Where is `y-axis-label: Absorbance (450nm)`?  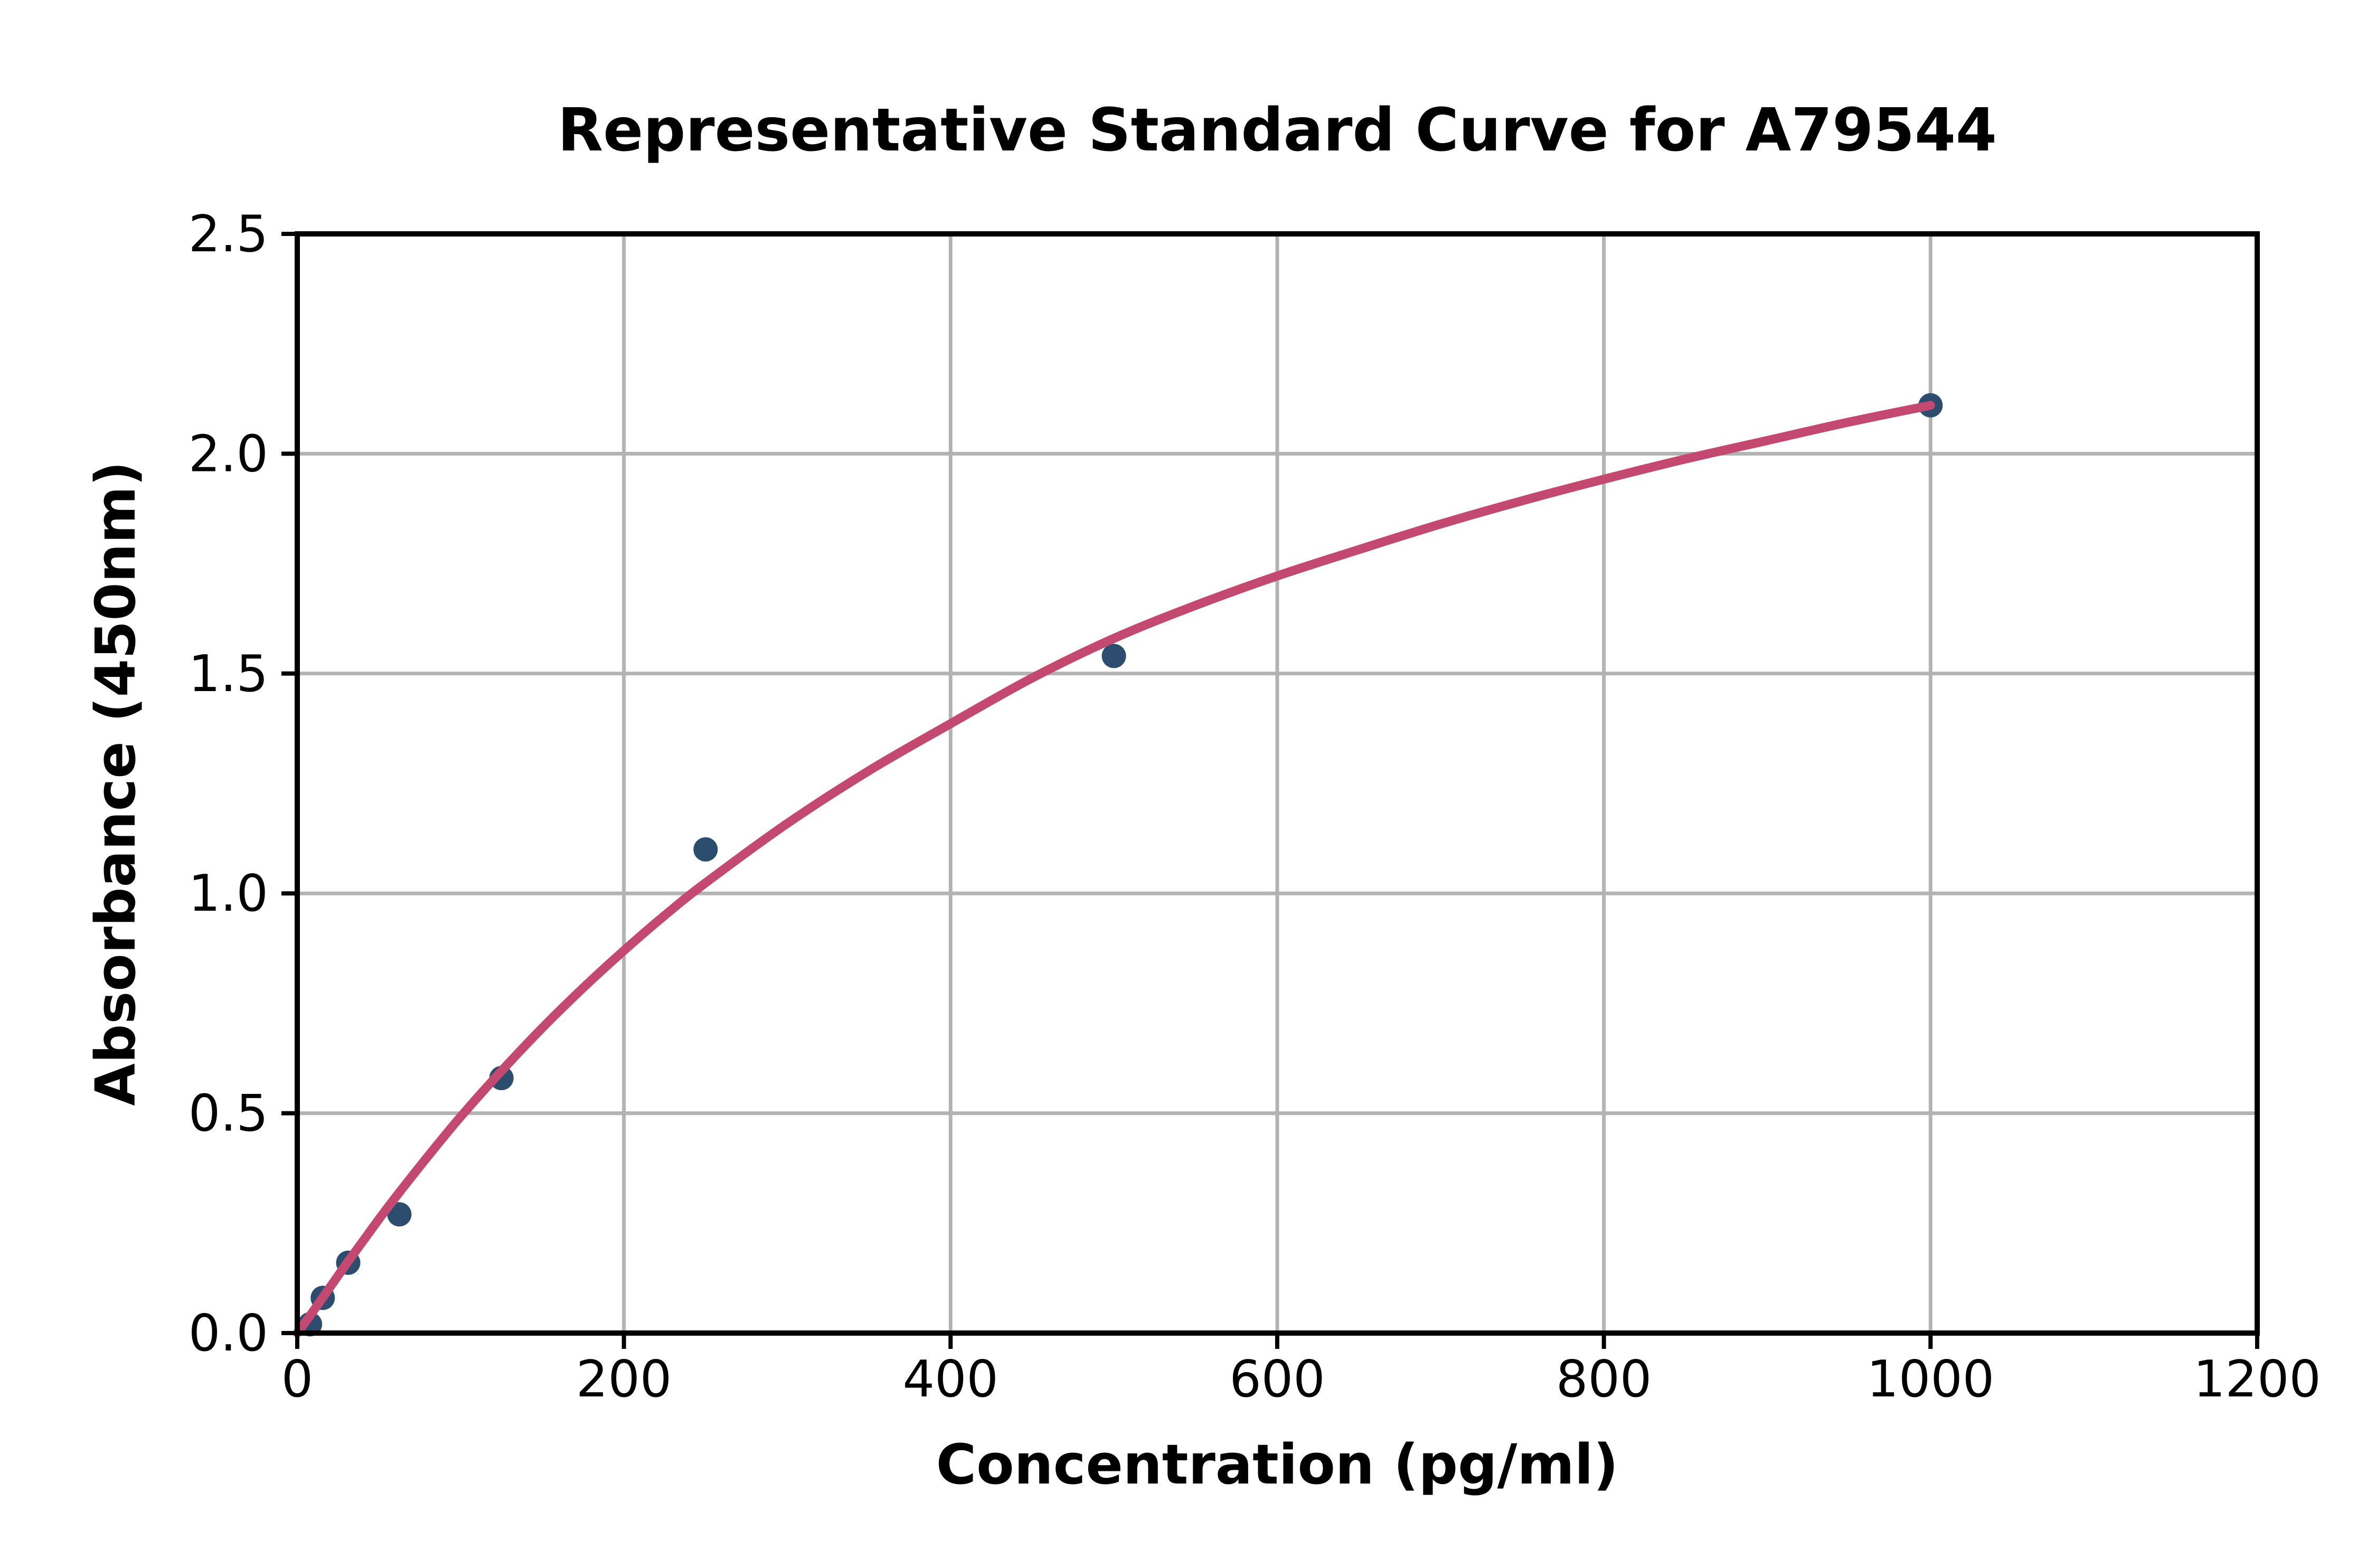
y-axis-label: Absorbance (450nm) is located at coordinates (115, 783).